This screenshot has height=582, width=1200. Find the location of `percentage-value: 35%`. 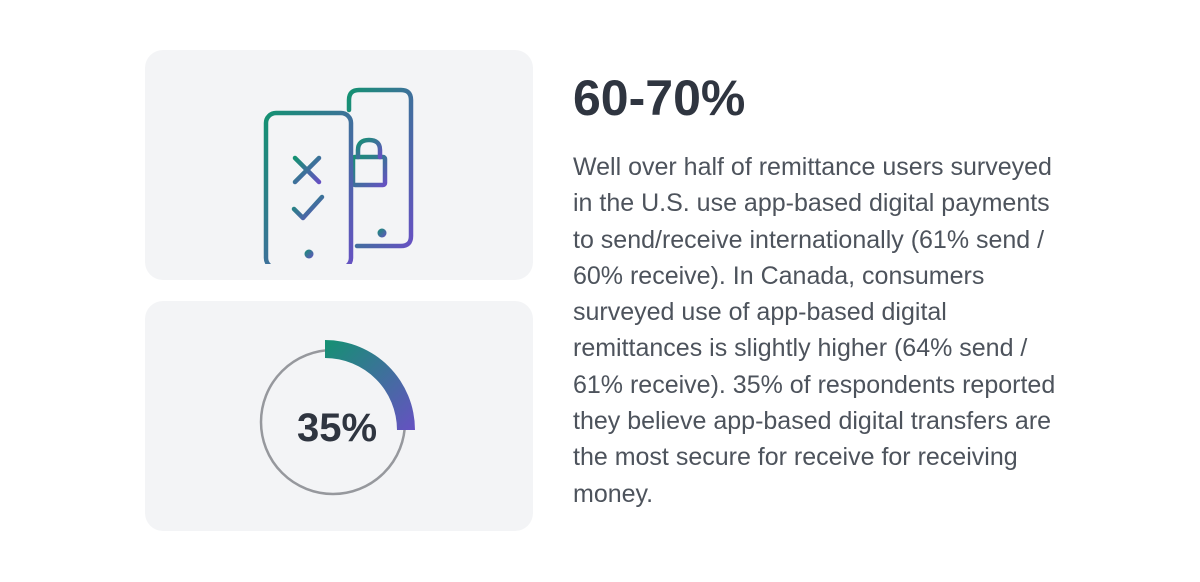

percentage-value: 35% is located at coordinates (337, 428).